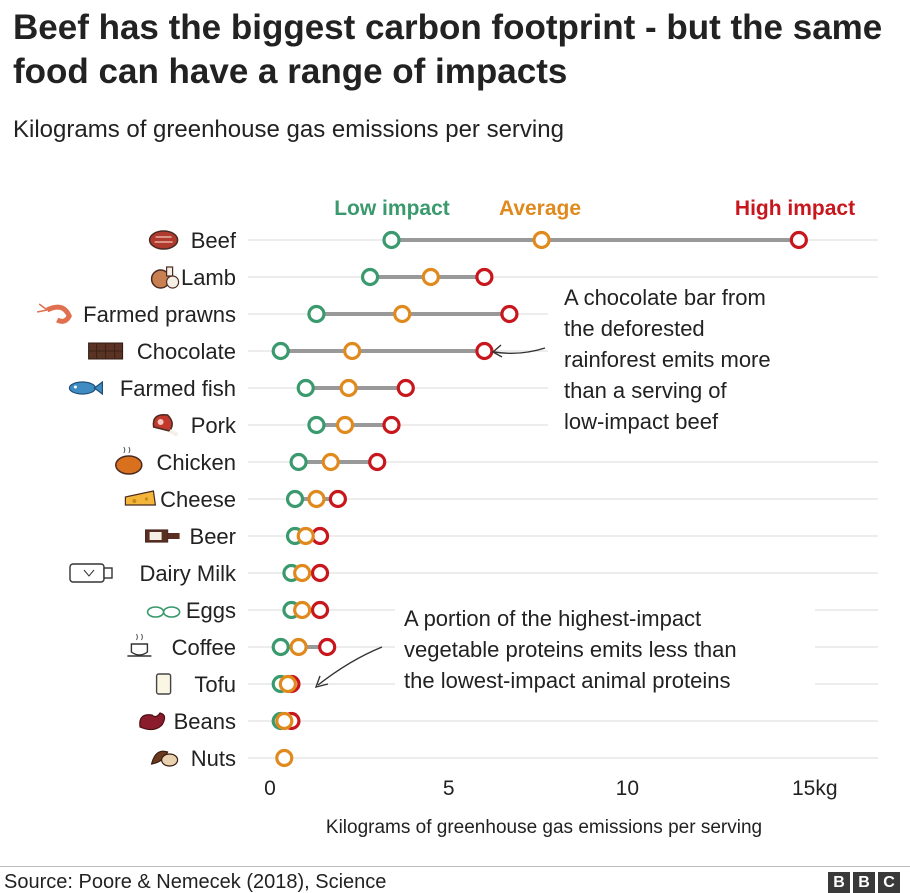 Image resolution: width=910 pixels, height=893 pixels. What do you see at coordinates (163, 240) in the screenshot?
I see `steak-icon` at bounding box center [163, 240].